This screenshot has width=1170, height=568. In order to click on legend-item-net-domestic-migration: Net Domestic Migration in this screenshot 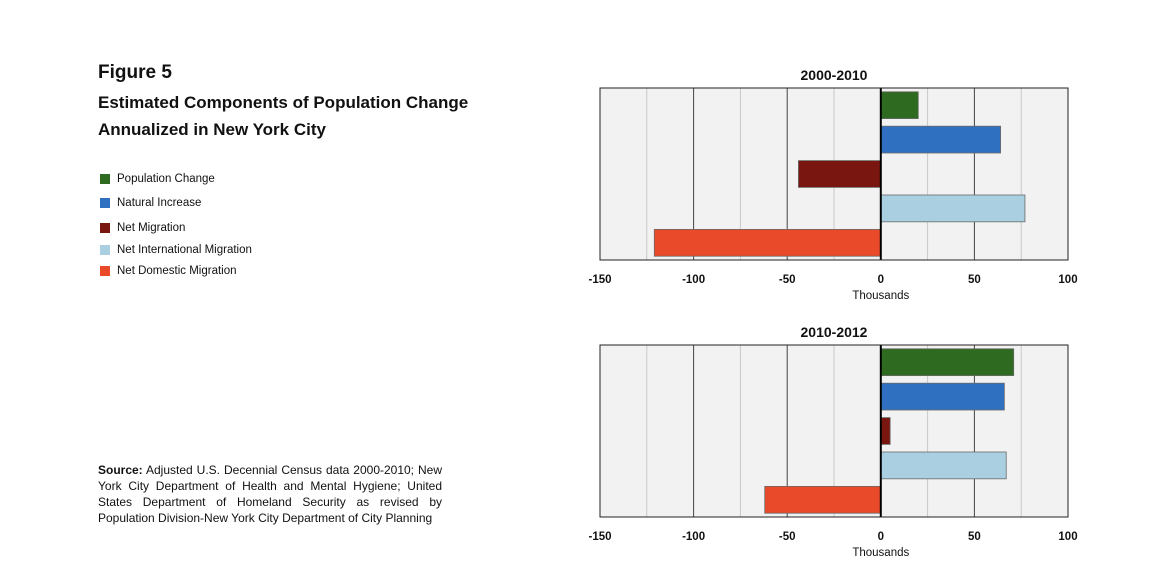, I will do `click(168, 270)`.